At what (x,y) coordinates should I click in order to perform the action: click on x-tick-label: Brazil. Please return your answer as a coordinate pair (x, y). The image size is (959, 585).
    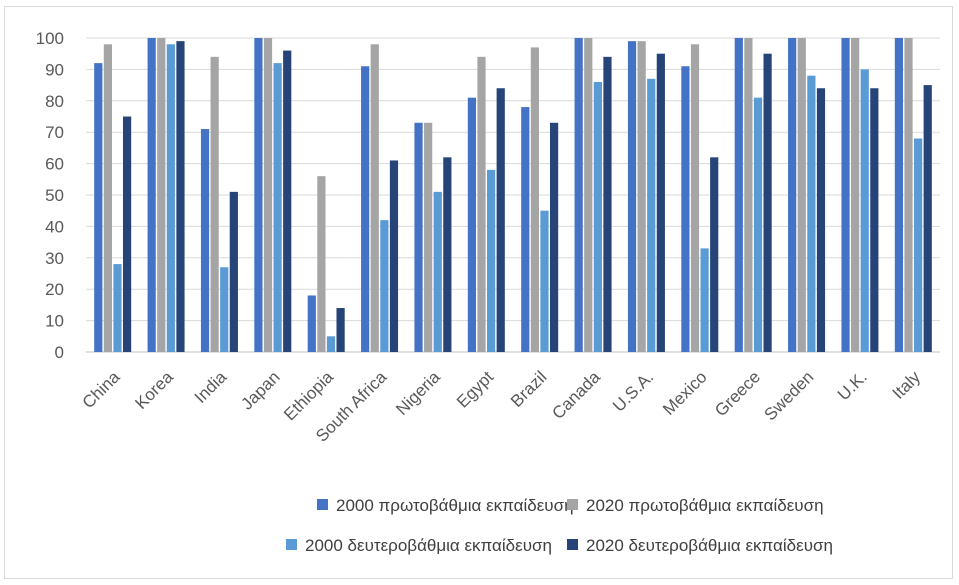
    Looking at the image, I should click on (528, 388).